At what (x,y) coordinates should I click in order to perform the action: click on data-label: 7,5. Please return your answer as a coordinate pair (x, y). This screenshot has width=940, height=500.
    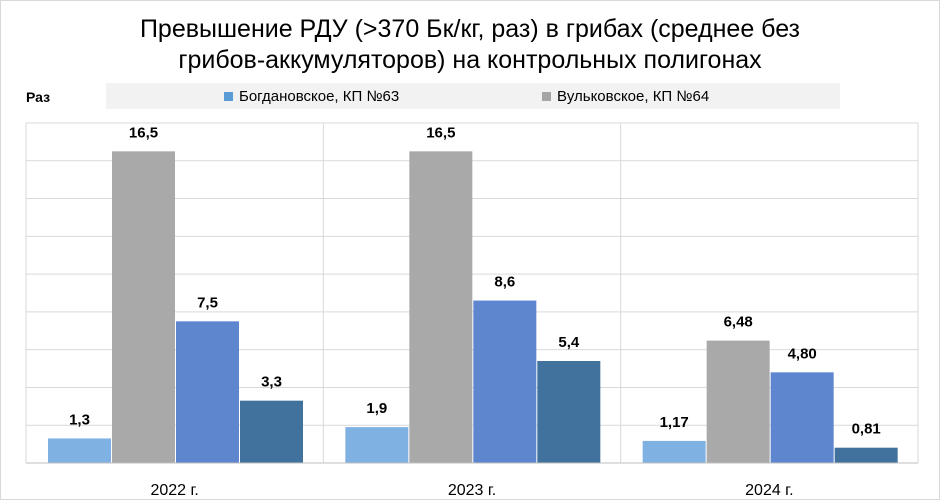
    Looking at the image, I should click on (207, 302).